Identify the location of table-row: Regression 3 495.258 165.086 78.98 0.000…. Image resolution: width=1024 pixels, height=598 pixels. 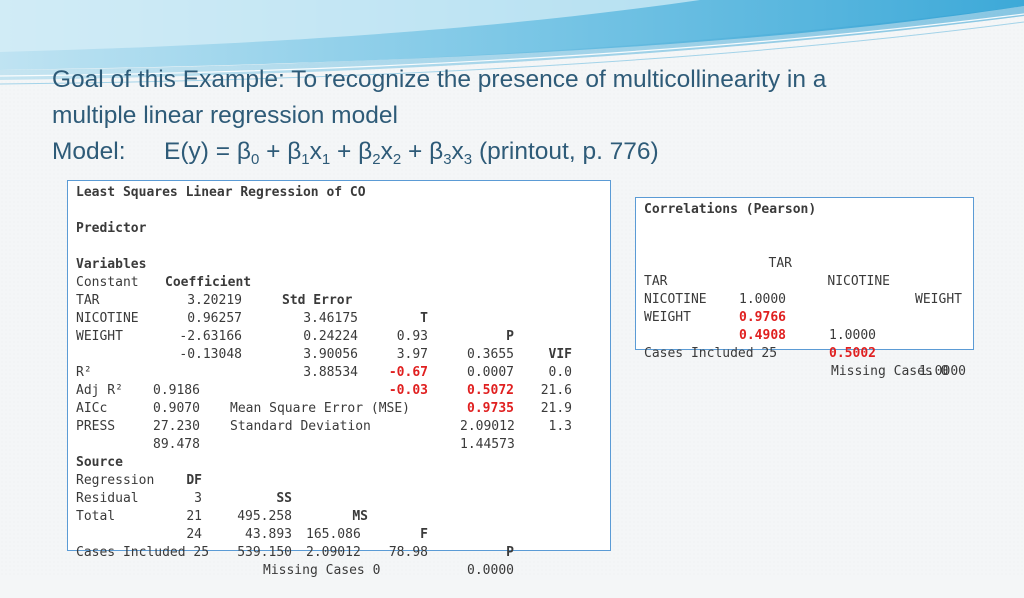
(339, 516).